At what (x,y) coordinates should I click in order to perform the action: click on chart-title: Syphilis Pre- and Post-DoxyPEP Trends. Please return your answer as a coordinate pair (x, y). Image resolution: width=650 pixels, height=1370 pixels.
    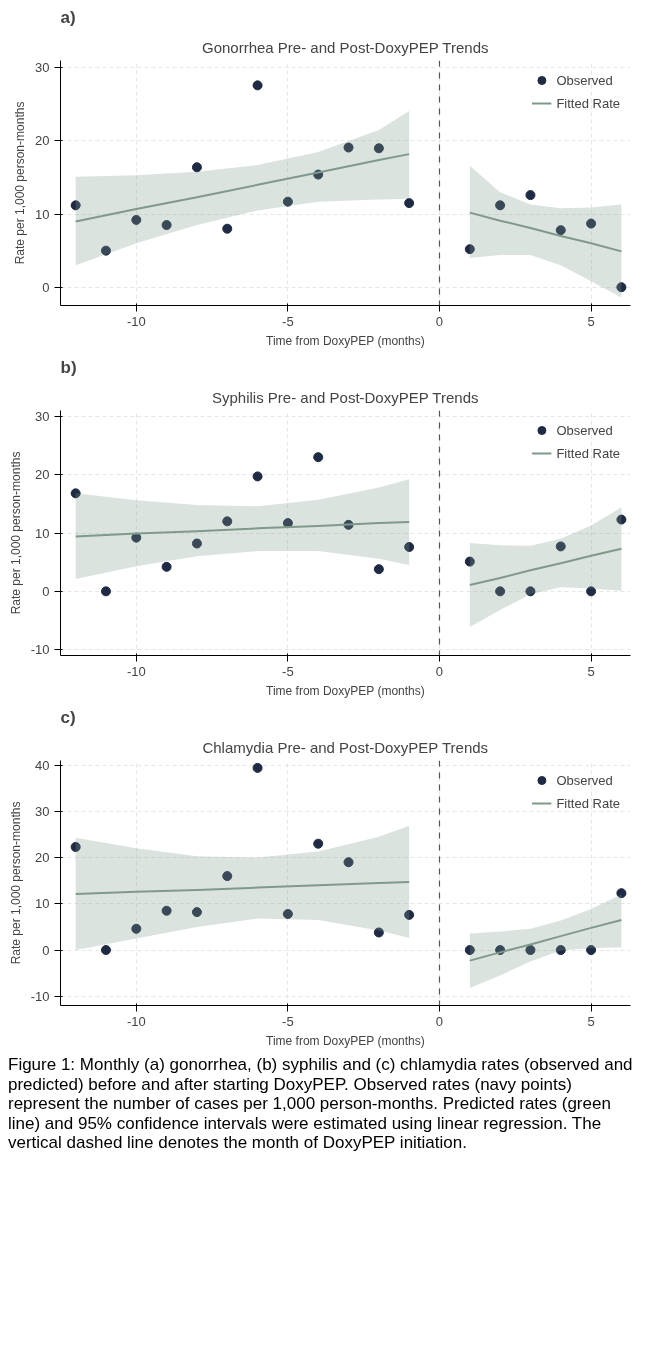
    Looking at the image, I should click on (345, 397).